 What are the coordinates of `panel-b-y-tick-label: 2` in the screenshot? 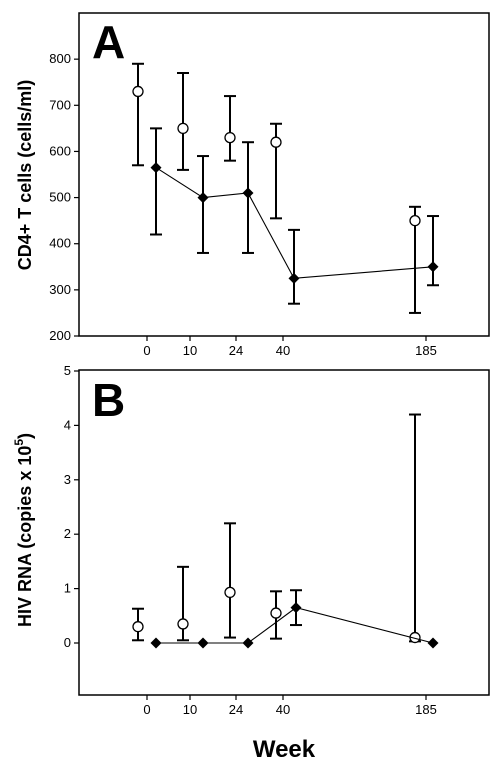 It's located at (67, 533).